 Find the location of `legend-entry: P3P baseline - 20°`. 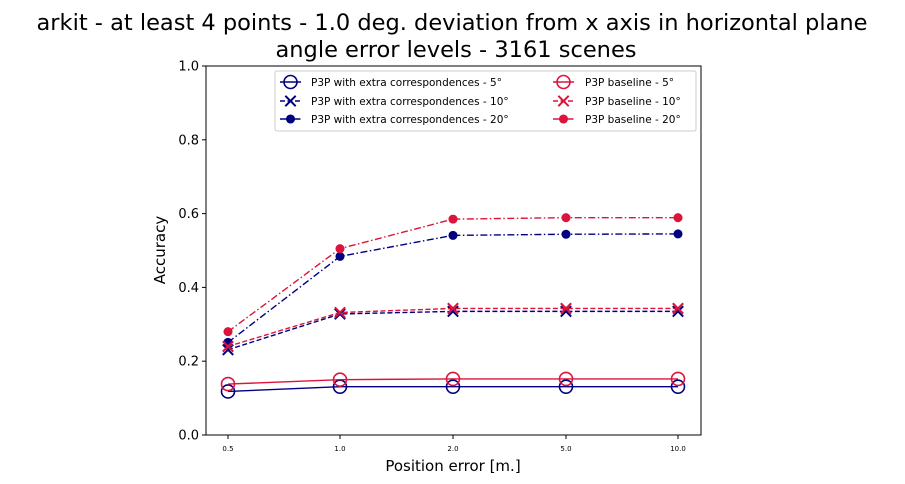

legend-entry: P3P baseline - 20° is located at coordinates (617, 120).